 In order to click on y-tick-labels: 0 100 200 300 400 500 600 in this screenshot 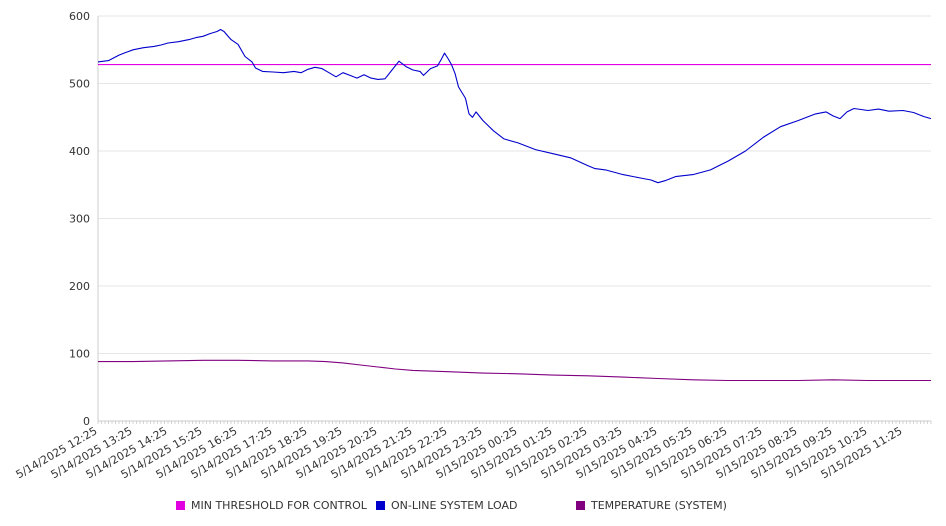, I will do `click(79, 219)`.